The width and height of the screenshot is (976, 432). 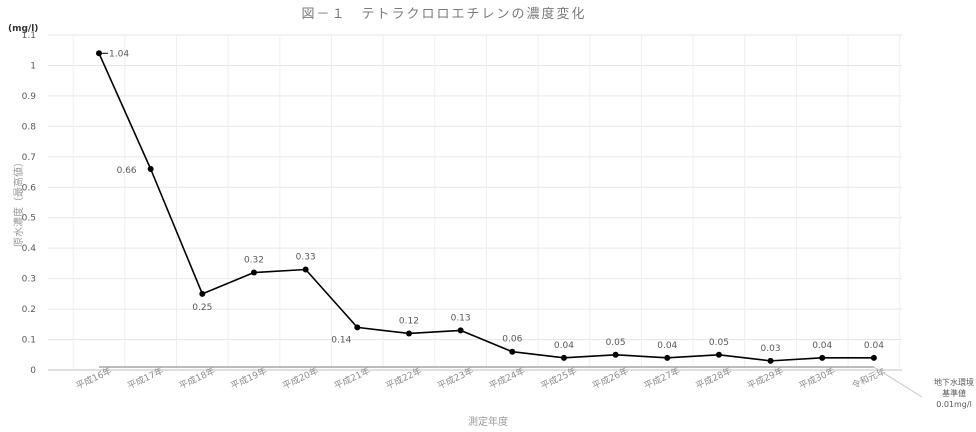 What do you see at coordinates (127, 171) in the screenshot?
I see `data-label: 0.66` at bounding box center [127, 171].